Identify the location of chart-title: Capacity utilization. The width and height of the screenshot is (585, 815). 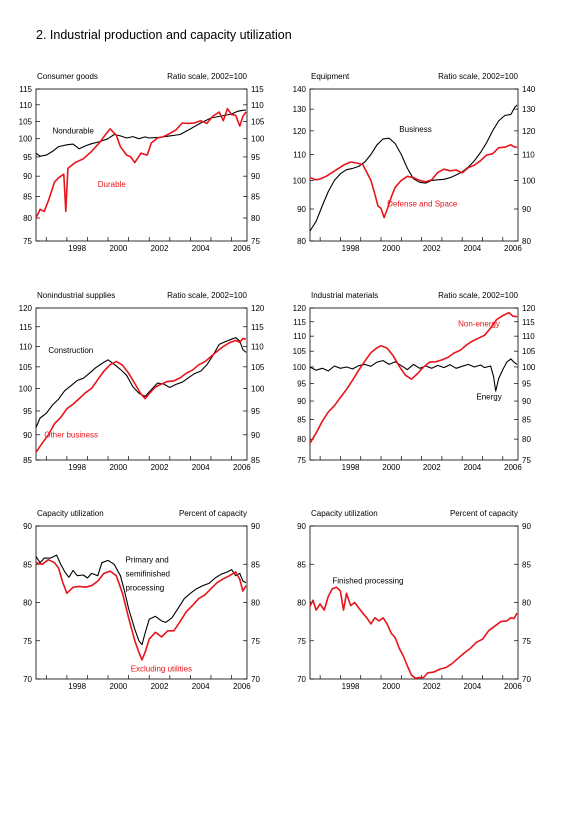
(344, 513).